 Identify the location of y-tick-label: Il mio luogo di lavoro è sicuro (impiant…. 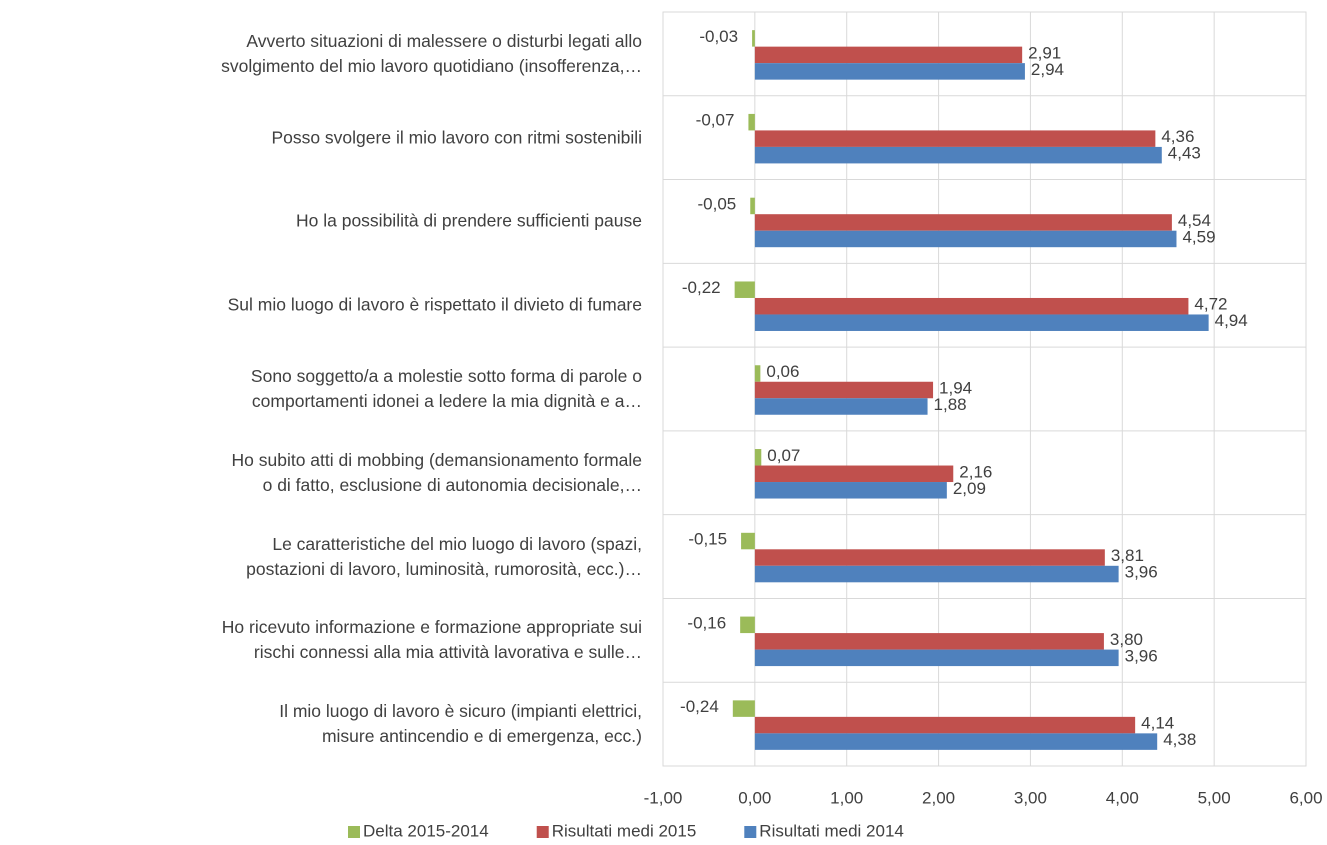
(460, 724).